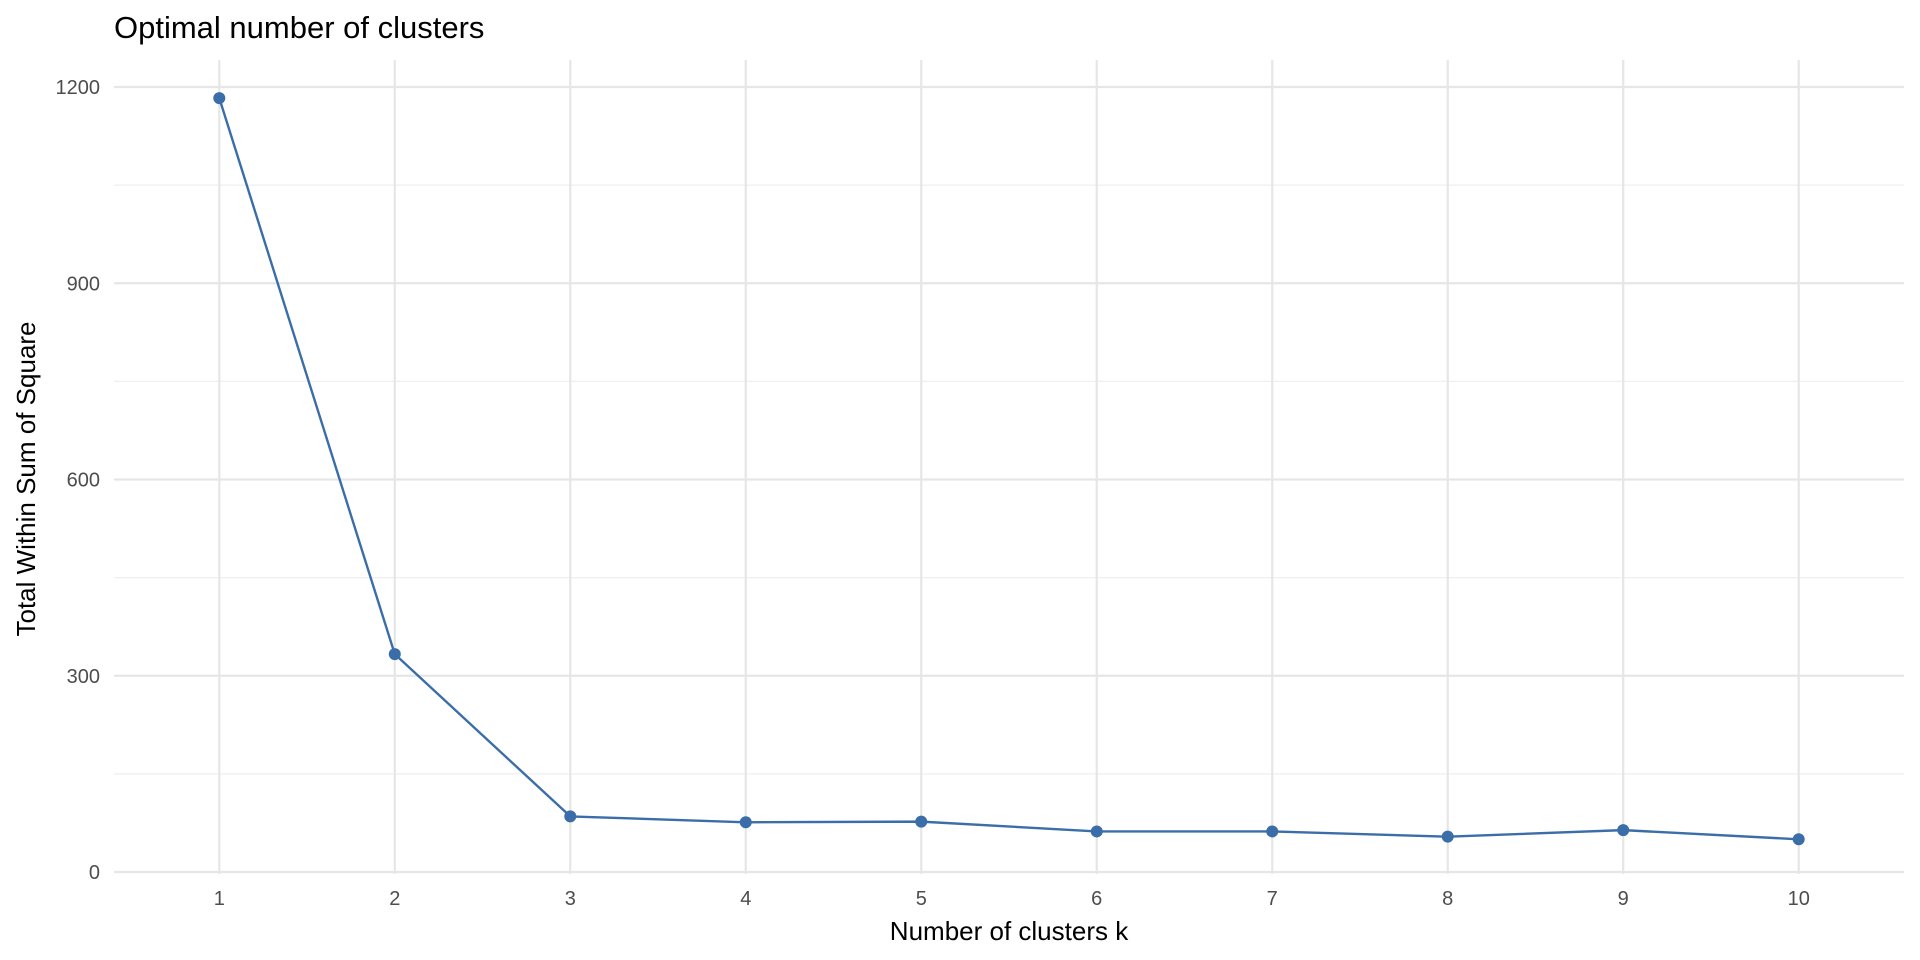 This screenshot has width=1920, height=960. What do you see at coordinates (299, 27) in the screenshot?
I see `chart-title: Optimal number of clusters` at bounding box center [299, 27].